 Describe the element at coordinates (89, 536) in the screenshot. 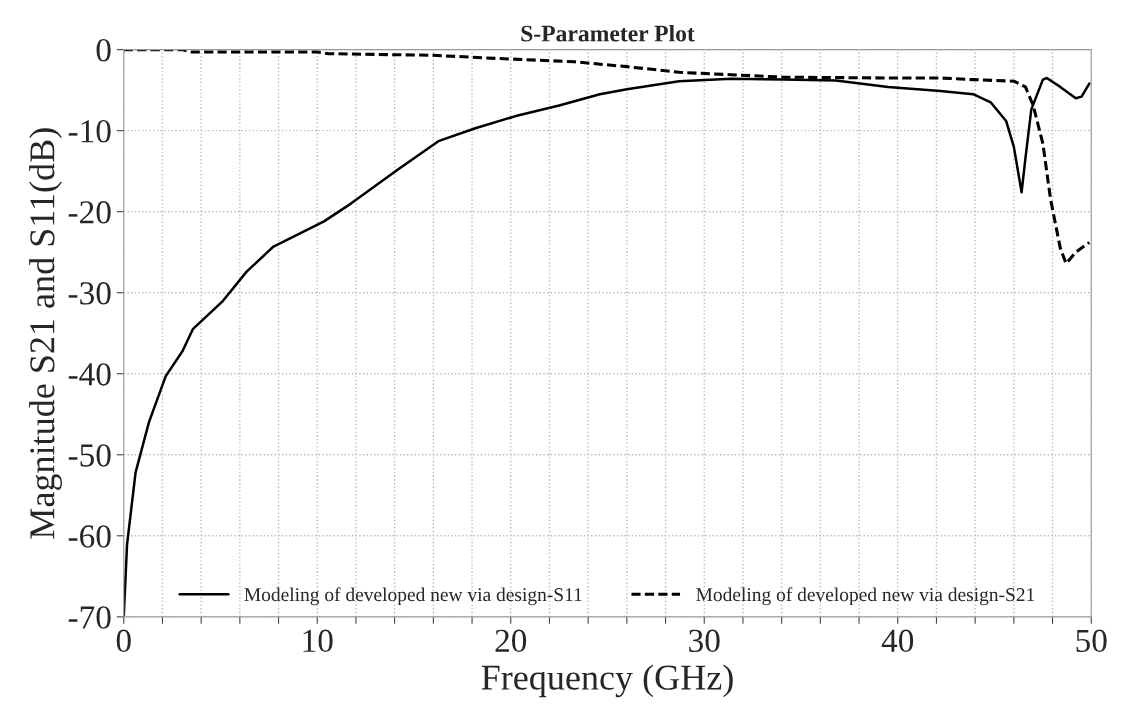

I see `y-tick-label: -60` at that location.